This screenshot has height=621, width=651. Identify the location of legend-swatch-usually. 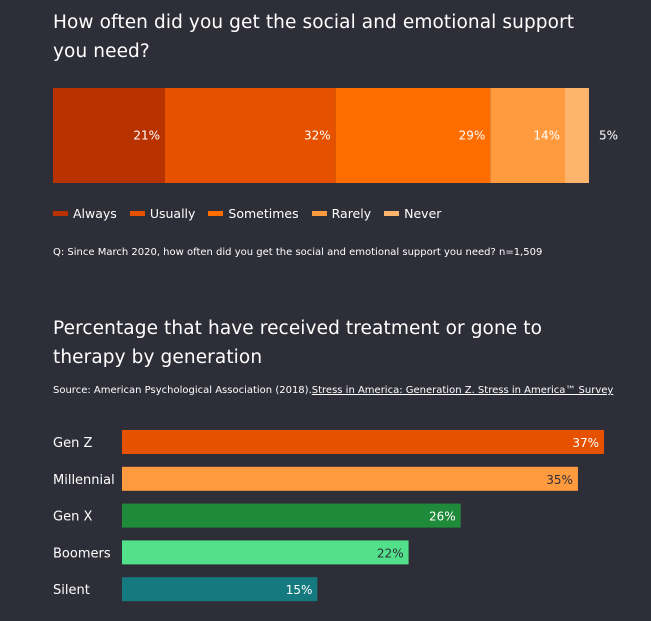
(137, 213).